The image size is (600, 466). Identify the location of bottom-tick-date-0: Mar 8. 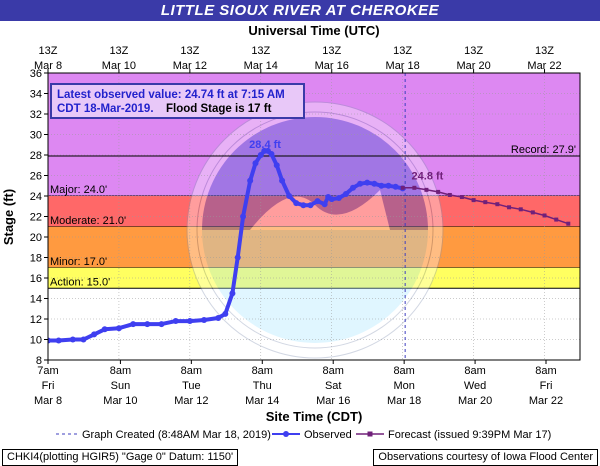
(48, 401).